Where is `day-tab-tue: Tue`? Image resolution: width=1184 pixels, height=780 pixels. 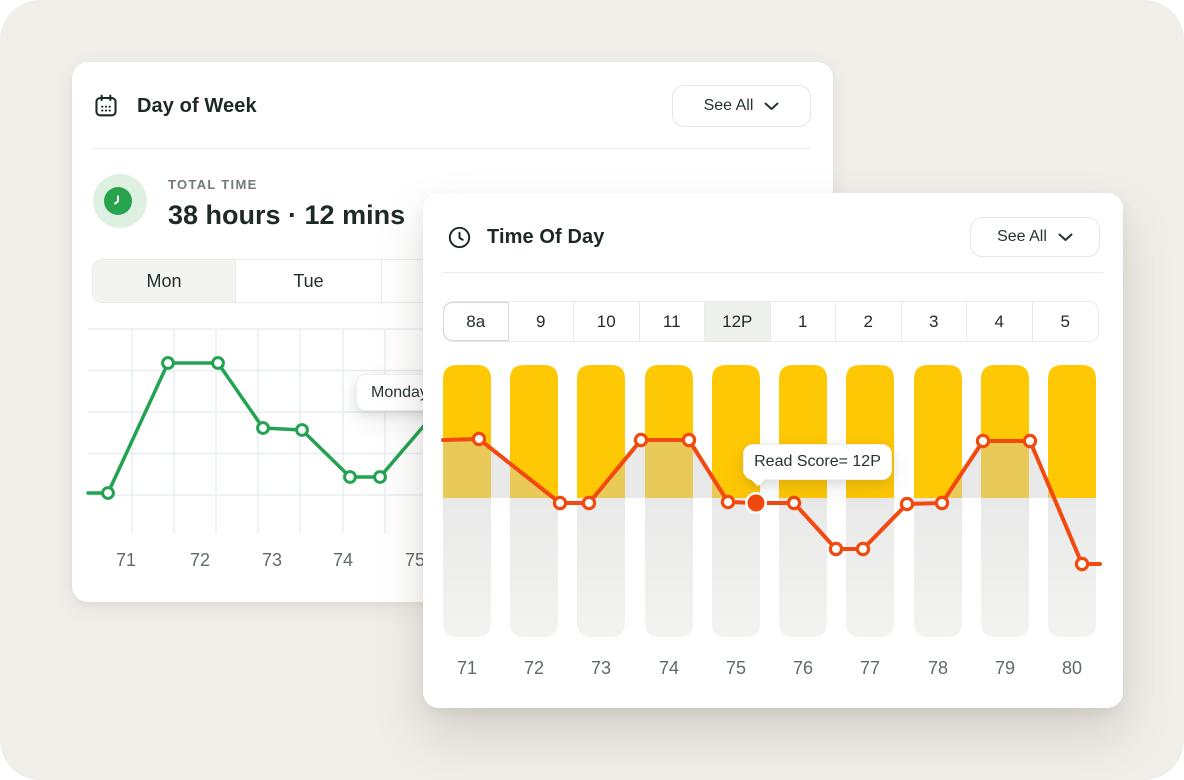 day-tab-tue: Tue is located at coordinates (309, 281).